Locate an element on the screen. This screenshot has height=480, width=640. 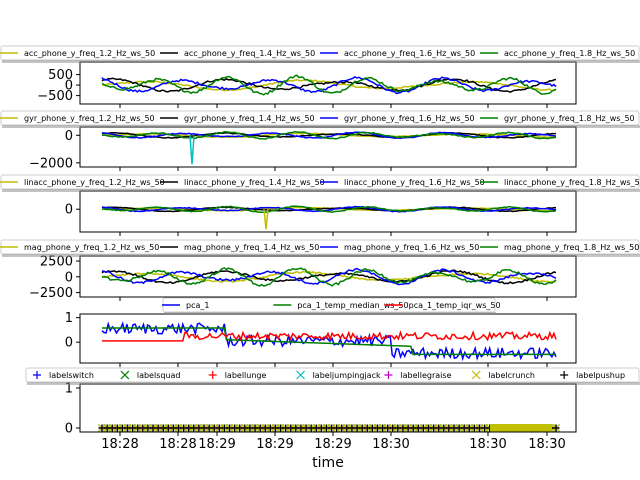
legend-label: labelcrunch is located at coordinates (511, 375).